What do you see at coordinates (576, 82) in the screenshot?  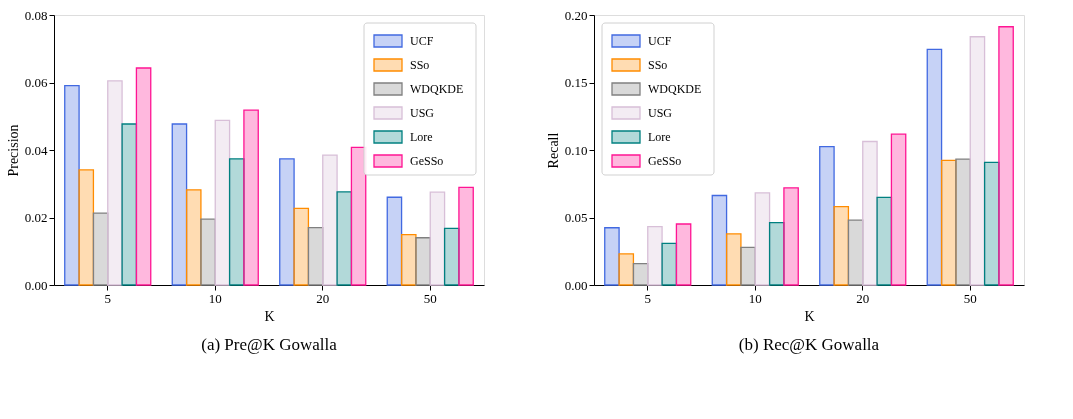 I see `y-tick-label: 0.15` at bounding box center [576, 82].